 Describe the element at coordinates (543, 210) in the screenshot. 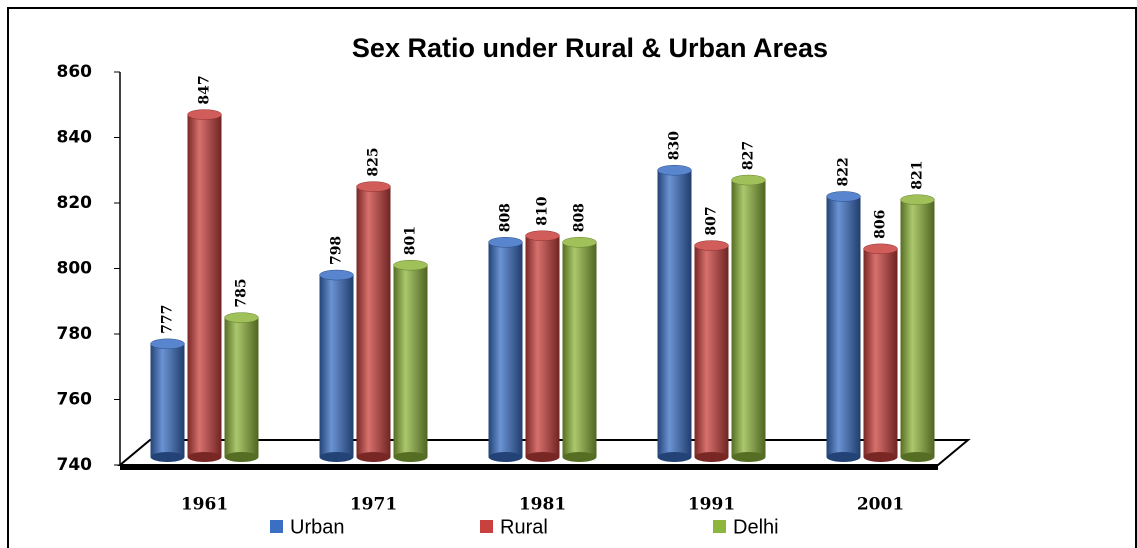

I see `data-label: 810` at that location.